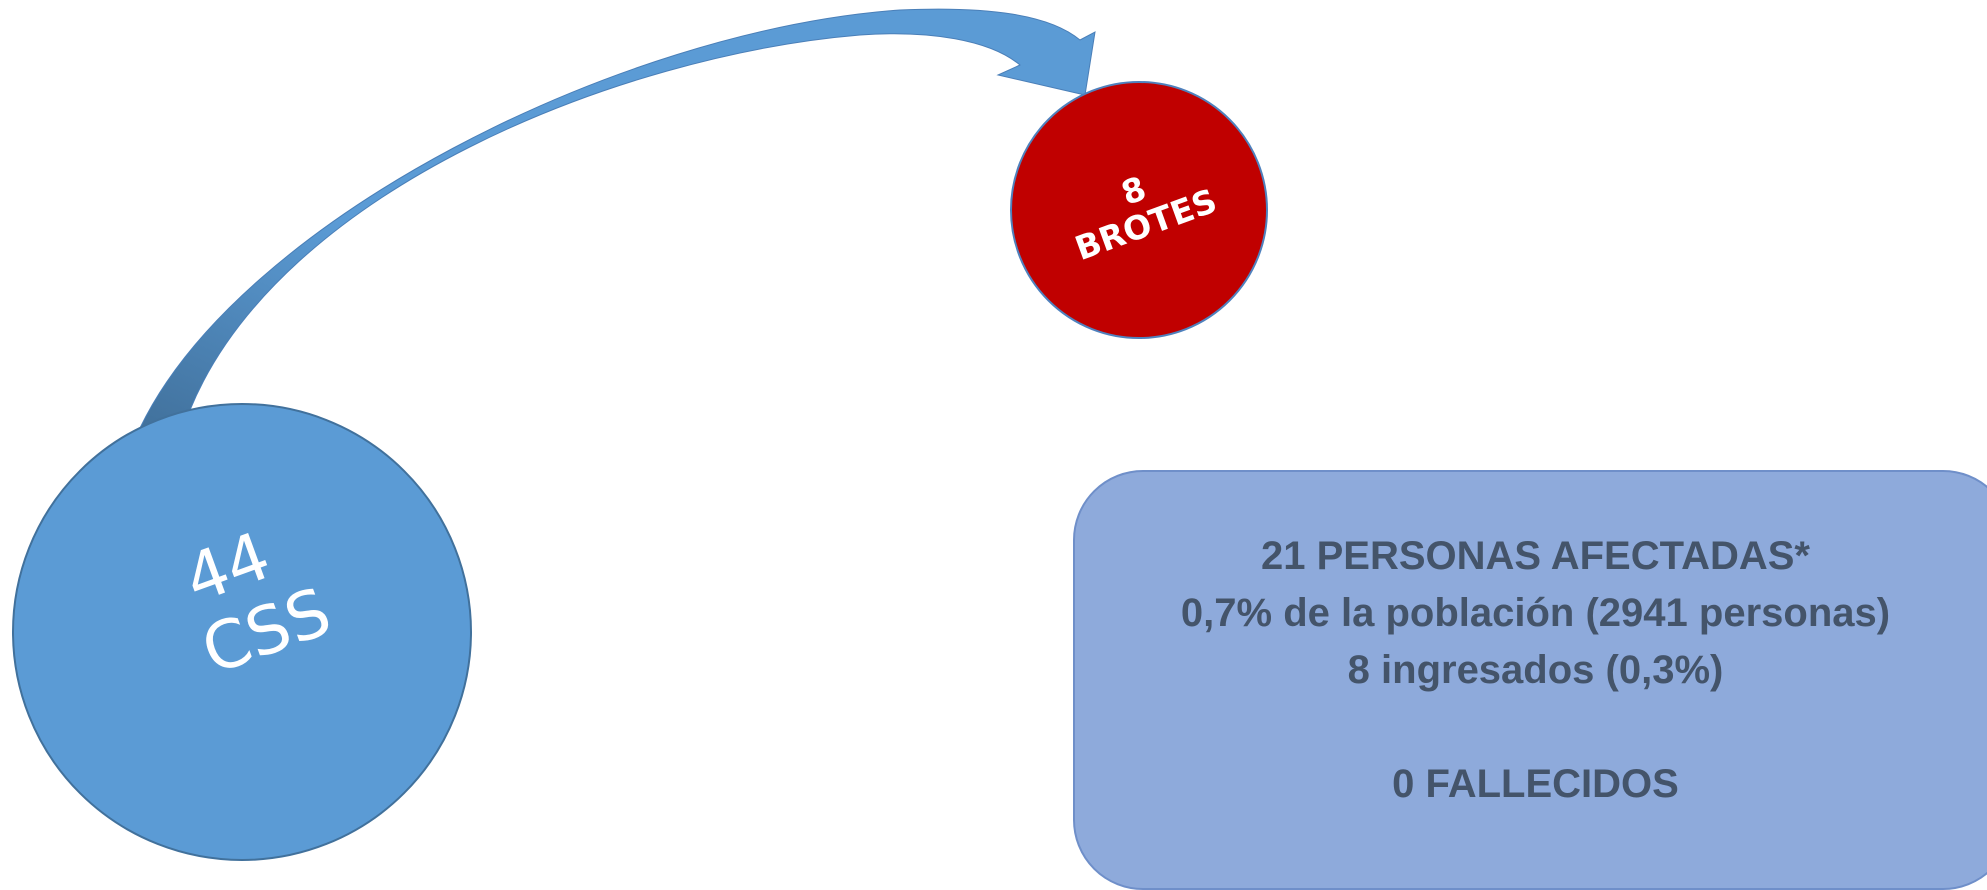 The height and width of the screenshot is (890, 1987). I want to click on brotes-circle, so click(1139, 210).